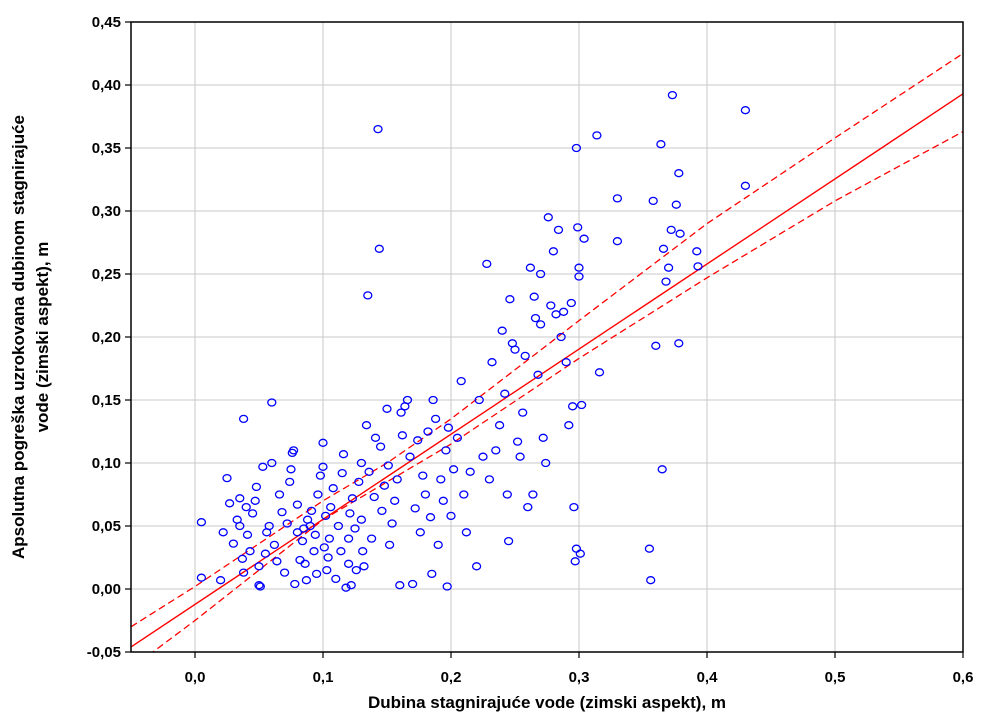  What do you see at coordinates (195, 677) in the screenshot?
I see `x-tick-label-0: 0,0` at bounding box center [195, 677].